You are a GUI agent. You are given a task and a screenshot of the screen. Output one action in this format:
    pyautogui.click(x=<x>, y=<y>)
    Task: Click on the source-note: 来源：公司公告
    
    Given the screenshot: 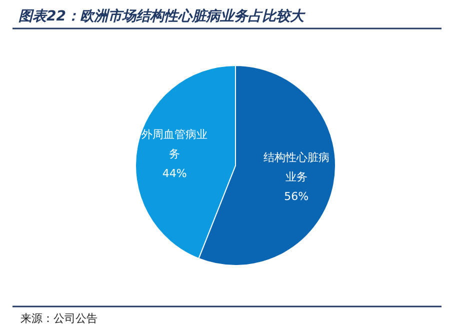 What is the action you would take?
    pyautogui.click(x=59, y=318)
    